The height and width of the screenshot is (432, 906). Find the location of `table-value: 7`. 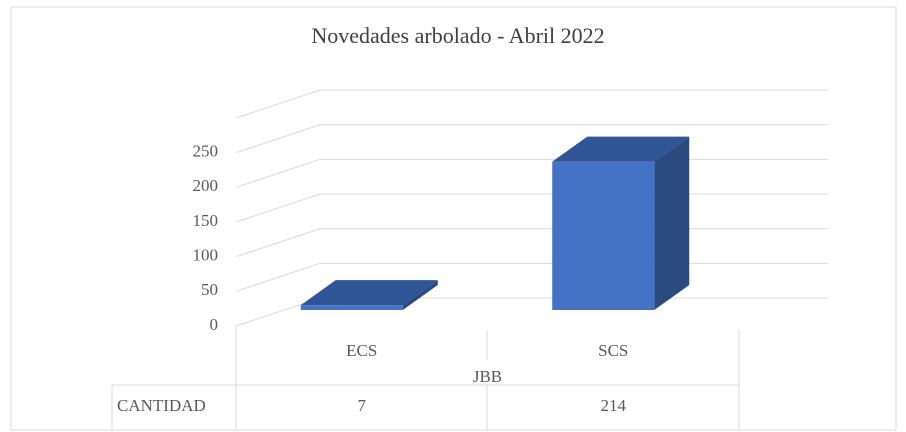

table-value: 7 is located at coordinates (362, 405).